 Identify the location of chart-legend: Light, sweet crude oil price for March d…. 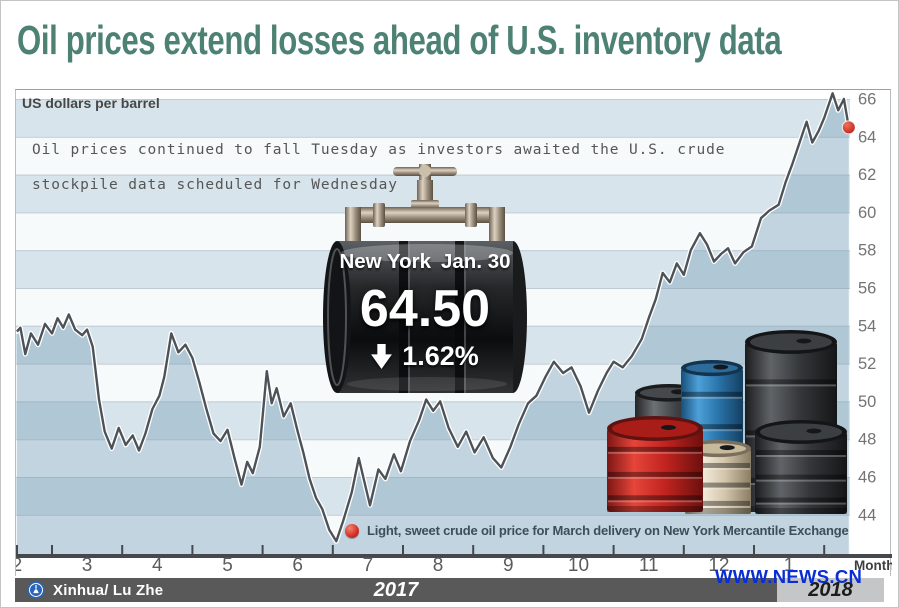
(597, 530).